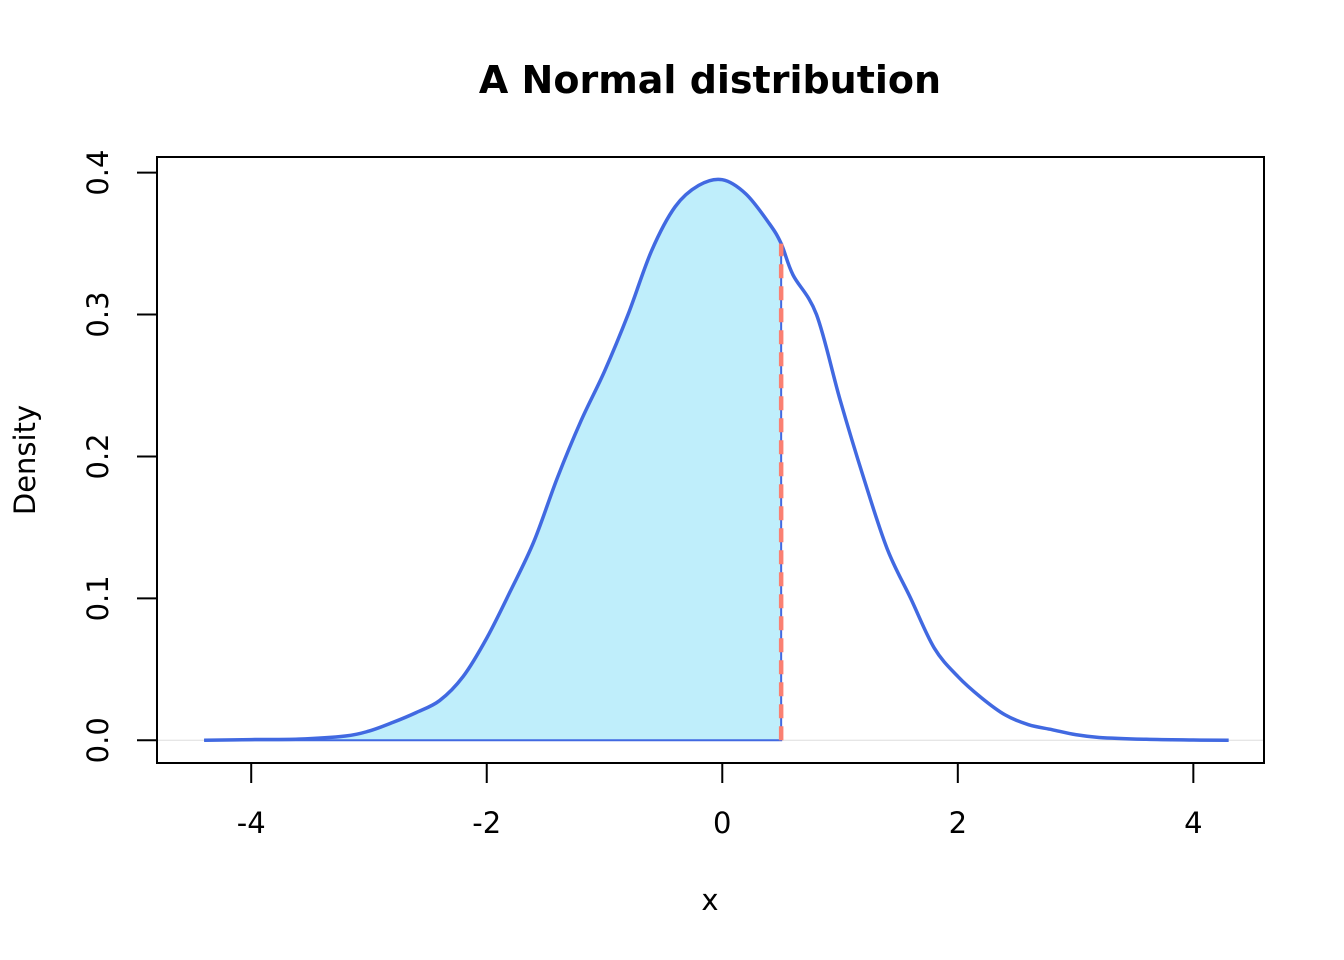 Image resolution: width=1344 pixels, height=960 pixels. I want to click on y-tick-label: 0.1, so click(98, 598).